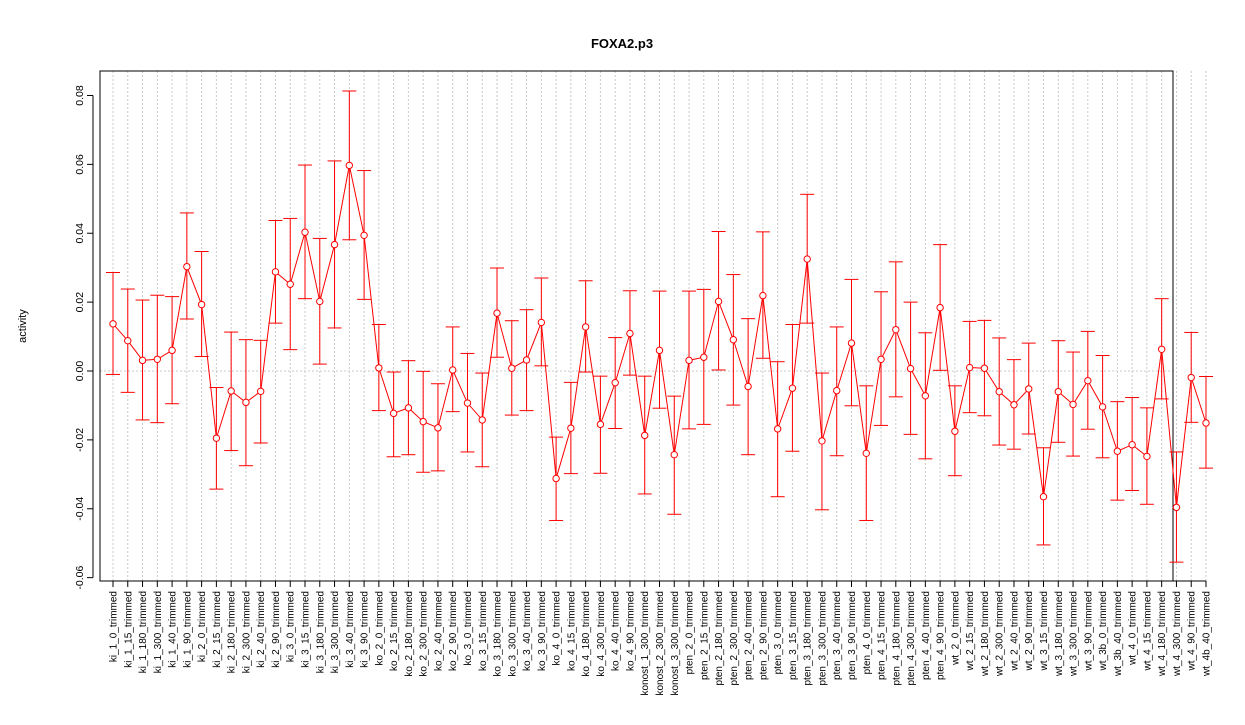  Describe the element at coordinates (232, 632) in the screenshot. I see `x-tick-label: ki_2_180_trimmed` at that location.